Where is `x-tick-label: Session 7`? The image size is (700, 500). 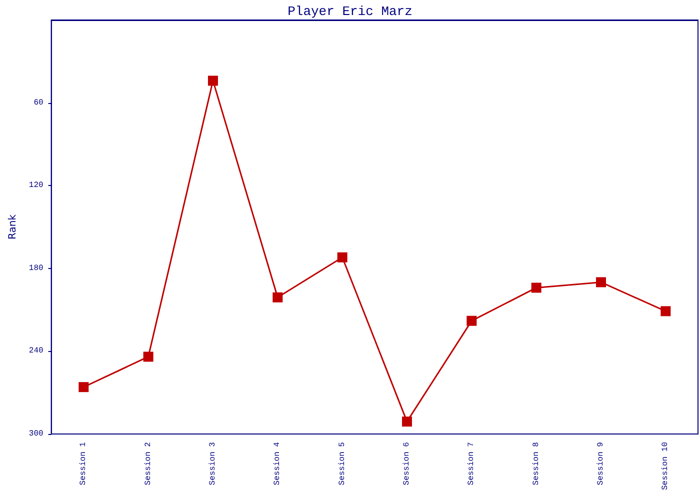 x-tick-label: Session 7 is located at coordinates (471, 464).